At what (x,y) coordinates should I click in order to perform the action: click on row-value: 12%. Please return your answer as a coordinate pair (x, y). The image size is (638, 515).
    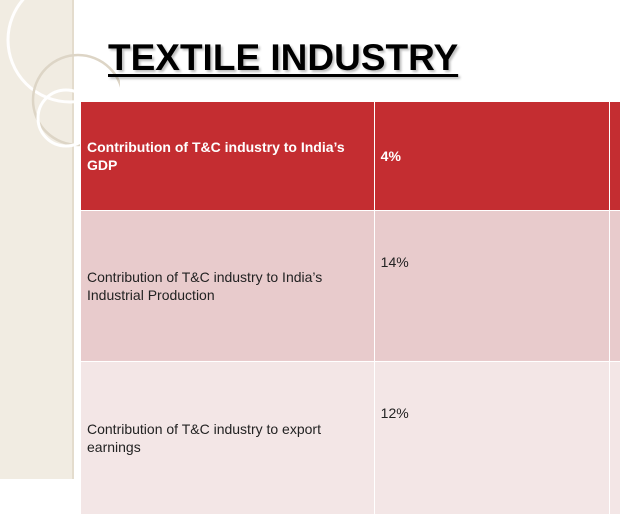
    Looking at the image, I should click on (492, 438).